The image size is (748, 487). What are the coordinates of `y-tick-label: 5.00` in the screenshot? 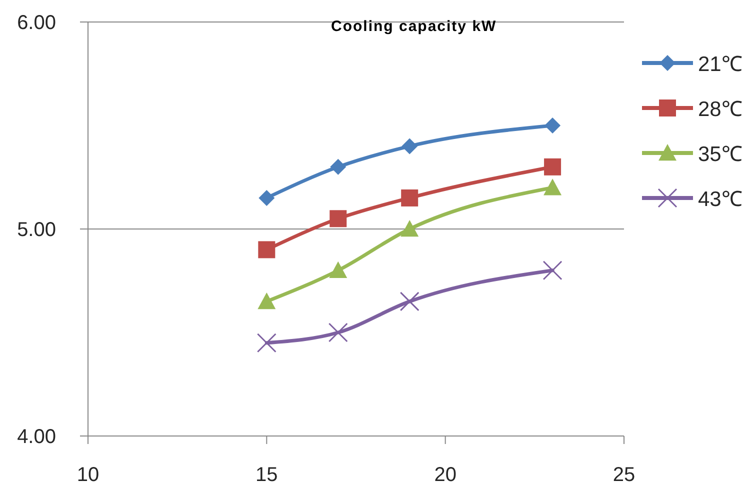 It's located at (36, 230).